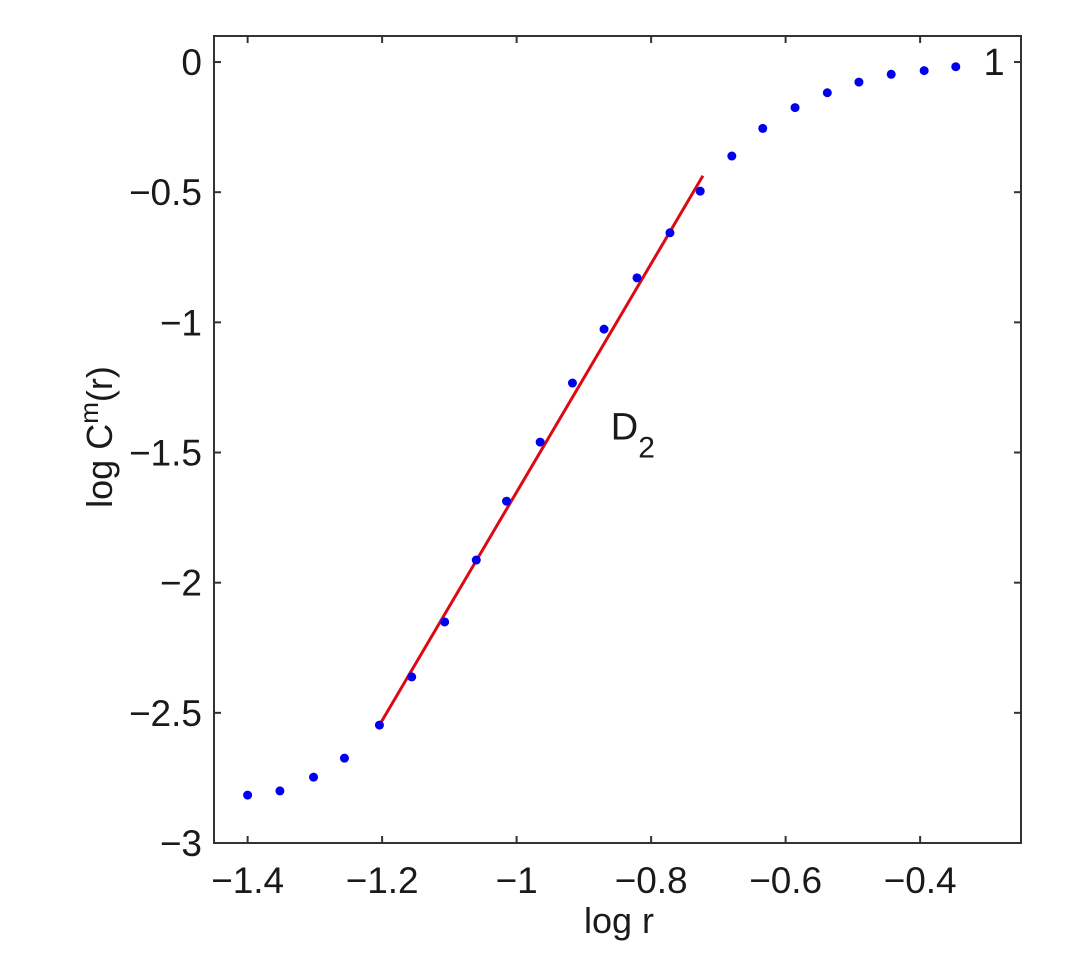  I want to click on y-axis-label-tail: (r), so click(99, 384).